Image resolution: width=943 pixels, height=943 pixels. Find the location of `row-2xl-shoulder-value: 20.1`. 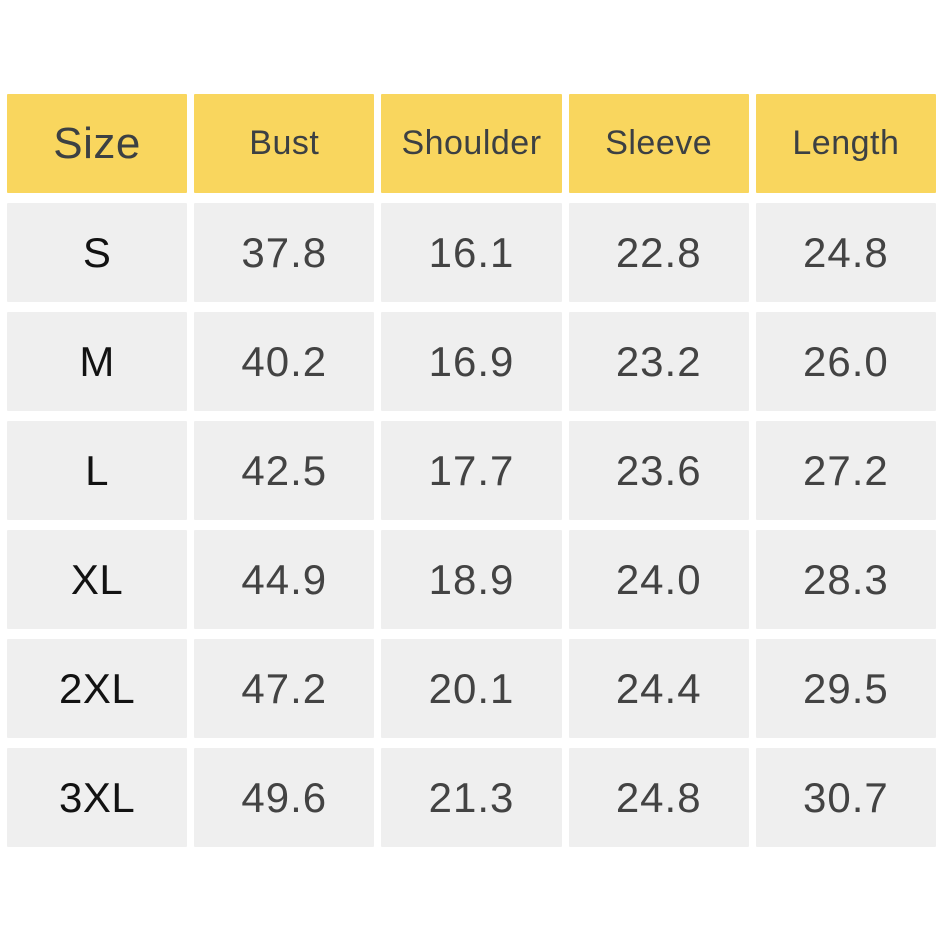

row-2xl-shoulder-value: 20.1 is located at coordinates (471, 688).